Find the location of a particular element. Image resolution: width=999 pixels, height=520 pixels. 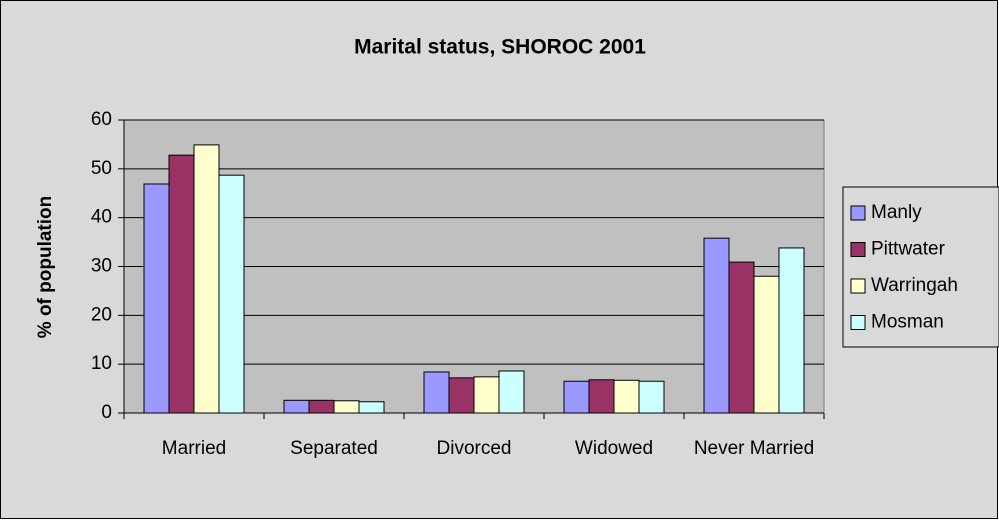

legend-box is located at coordinates (920, 267).